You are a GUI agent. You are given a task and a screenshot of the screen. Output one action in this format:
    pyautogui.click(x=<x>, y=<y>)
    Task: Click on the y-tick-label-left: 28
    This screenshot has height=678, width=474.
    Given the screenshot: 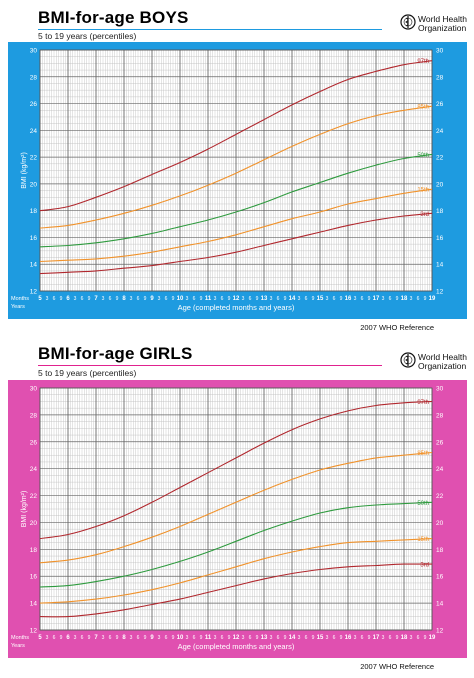 What is the action you would take?
    pyautogui.click(x=34, y=415)
    